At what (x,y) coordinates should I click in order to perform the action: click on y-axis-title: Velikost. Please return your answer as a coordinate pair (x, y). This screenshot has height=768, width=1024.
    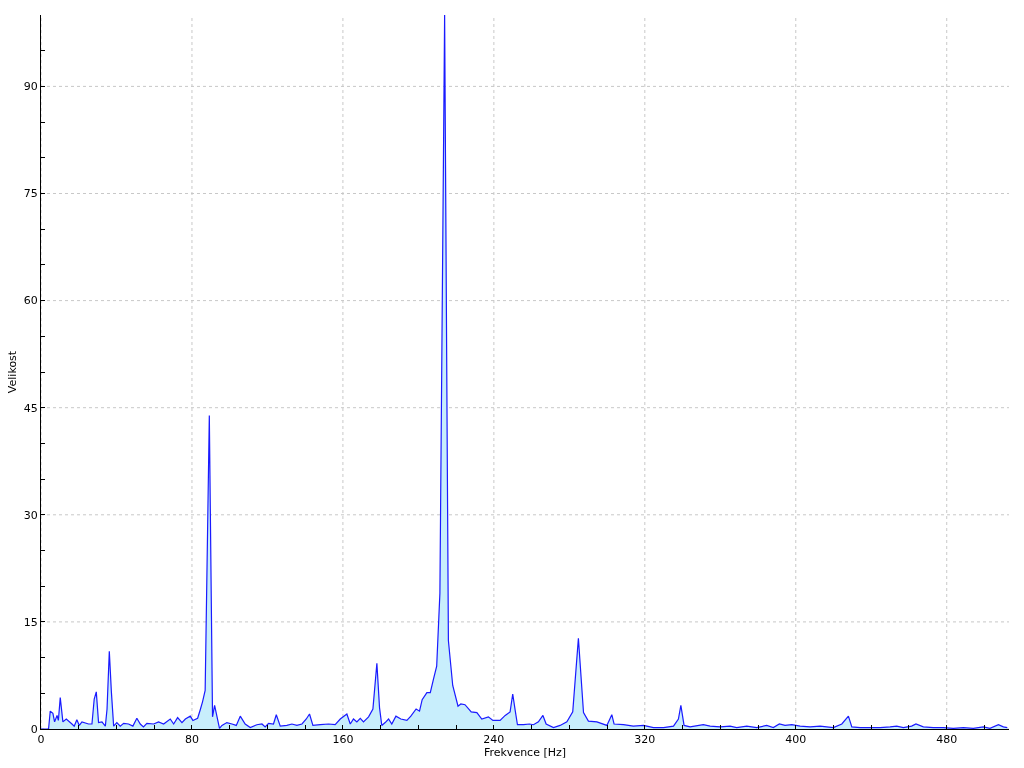
    Looking at the image, I should click on (13, 372).